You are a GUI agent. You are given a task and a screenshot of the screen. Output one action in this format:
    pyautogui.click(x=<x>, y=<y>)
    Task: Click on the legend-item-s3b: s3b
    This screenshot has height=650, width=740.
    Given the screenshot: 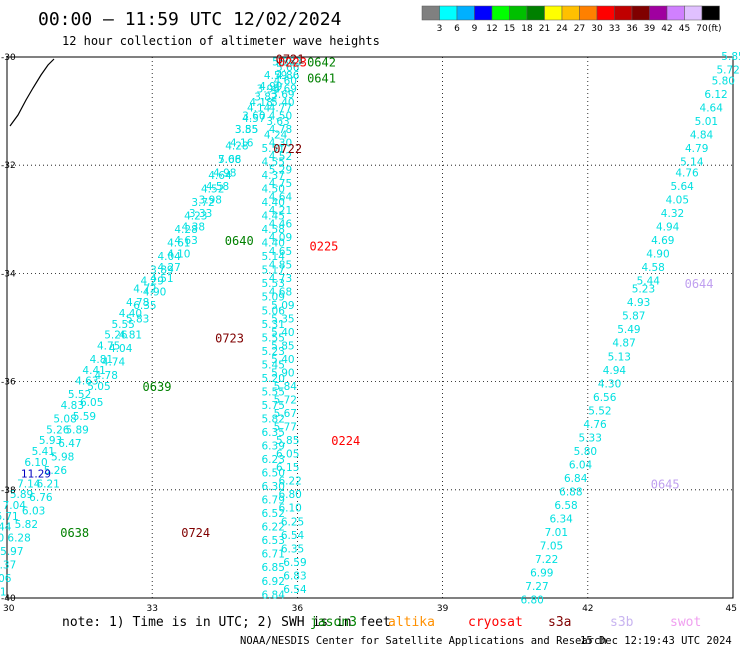 What is the action you would take?
    pyautogui.click(x=622, y=622)
    